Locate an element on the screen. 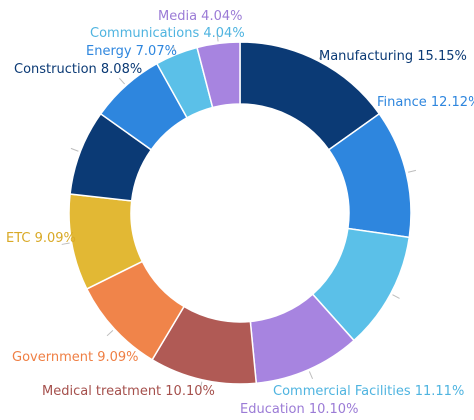 The height and width of the screenshot is (420, 474). label-education: Education 10.10% is located at coordinates (299, 409).